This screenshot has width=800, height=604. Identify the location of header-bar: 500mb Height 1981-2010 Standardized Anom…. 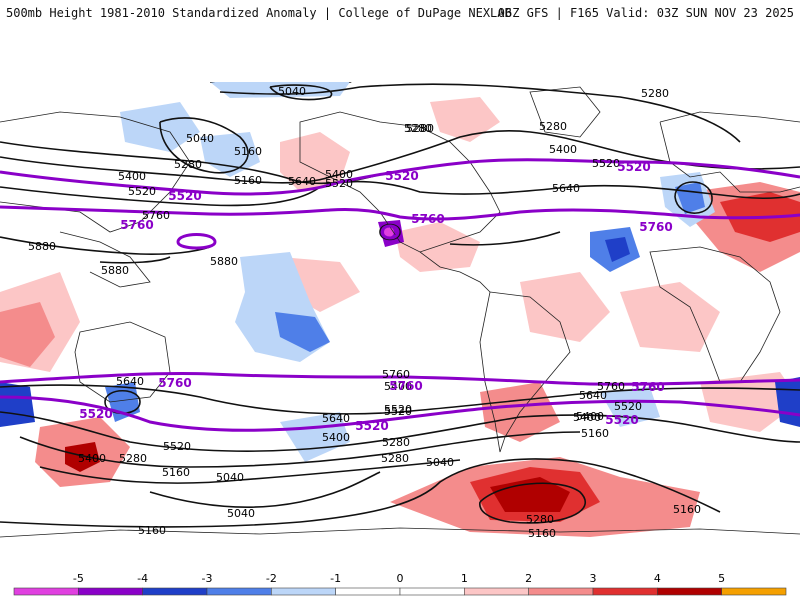
(400, 13).